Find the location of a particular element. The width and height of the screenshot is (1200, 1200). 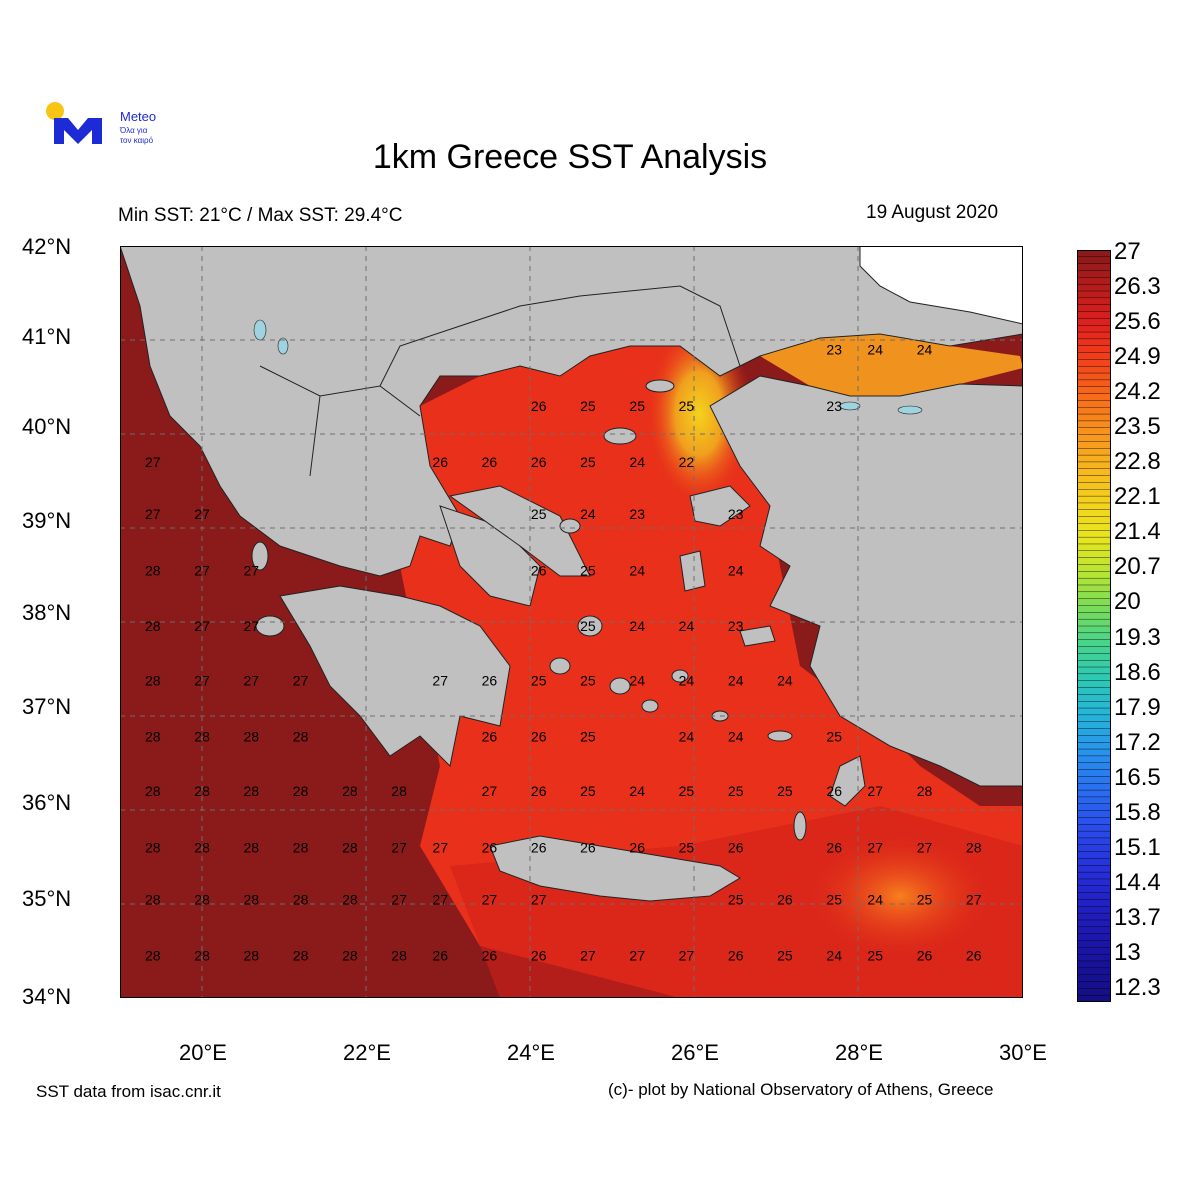

crete is located at coordinates (615, 868).